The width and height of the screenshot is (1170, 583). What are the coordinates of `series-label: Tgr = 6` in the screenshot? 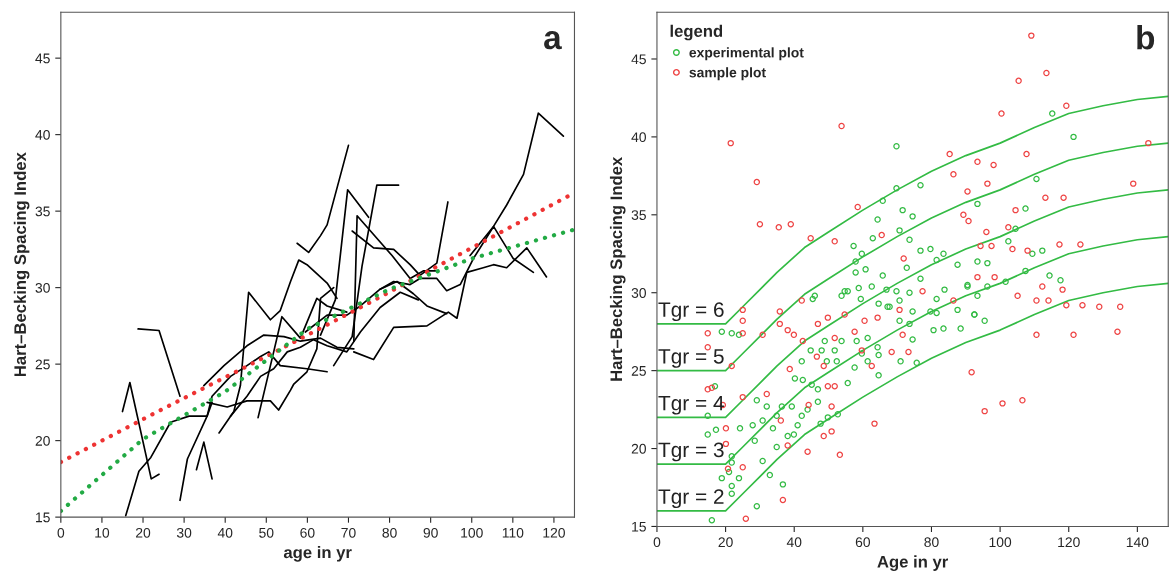 It's located at (691, 312).